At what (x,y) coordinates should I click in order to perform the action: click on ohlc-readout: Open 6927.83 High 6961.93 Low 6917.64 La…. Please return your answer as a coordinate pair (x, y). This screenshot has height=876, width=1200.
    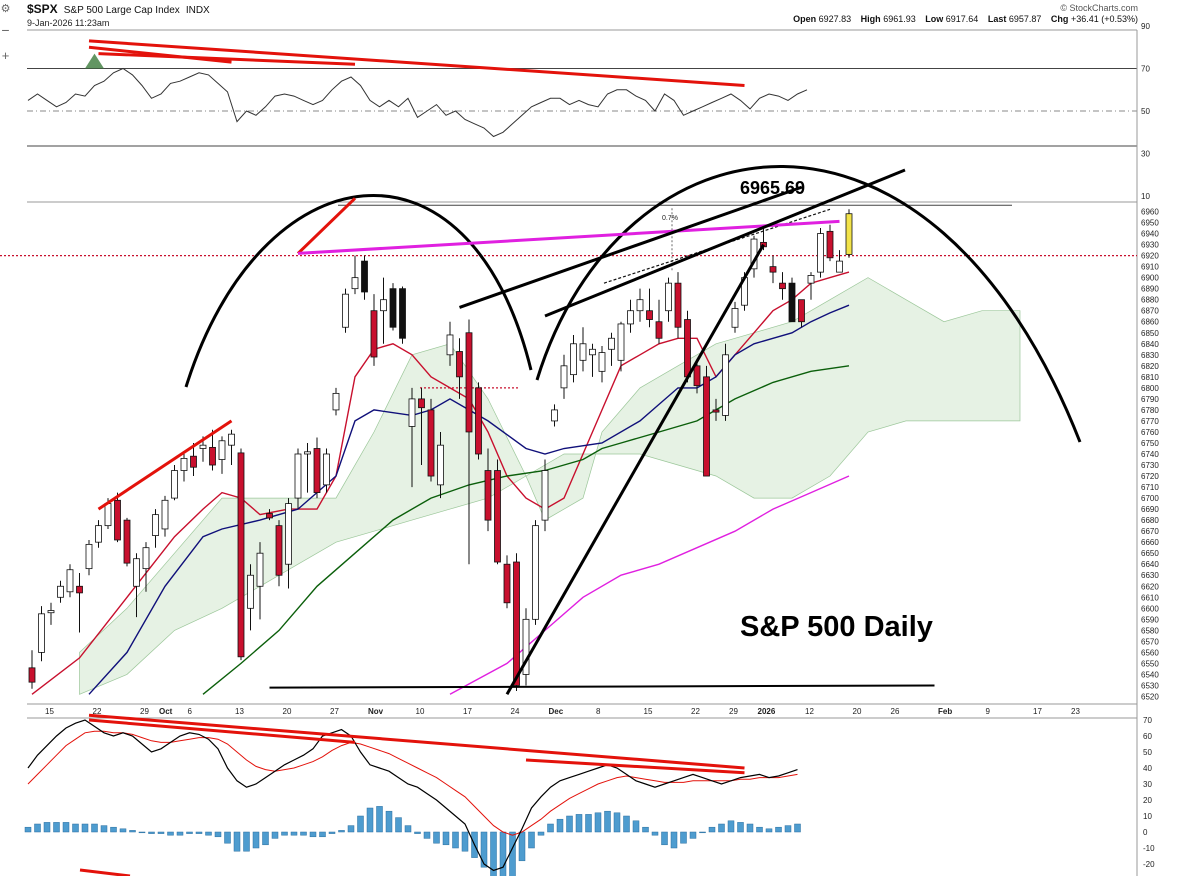
    Looking at the image, I should click on (962, 19).